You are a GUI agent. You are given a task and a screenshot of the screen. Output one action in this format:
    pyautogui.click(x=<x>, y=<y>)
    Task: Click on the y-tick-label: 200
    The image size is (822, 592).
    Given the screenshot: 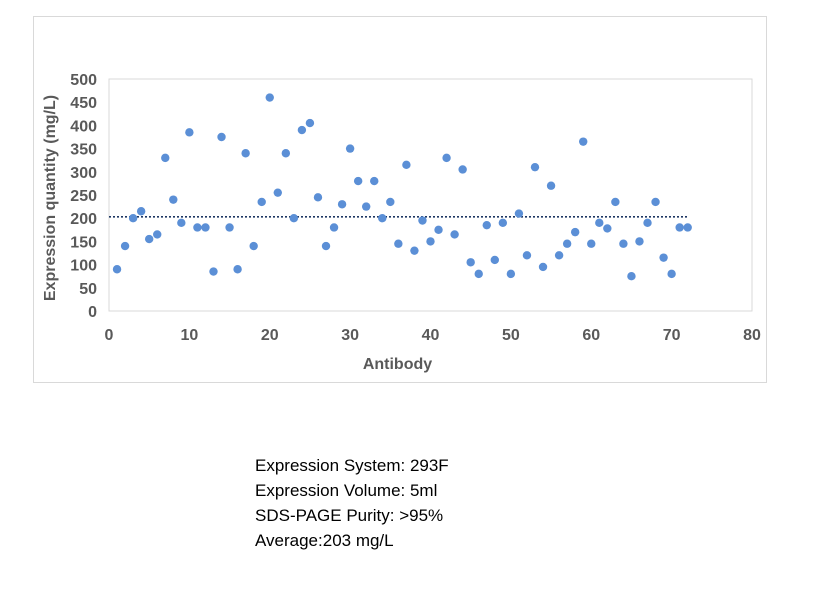 What is the action you would take?
    pyautogui.click(x=83, y=219)
    